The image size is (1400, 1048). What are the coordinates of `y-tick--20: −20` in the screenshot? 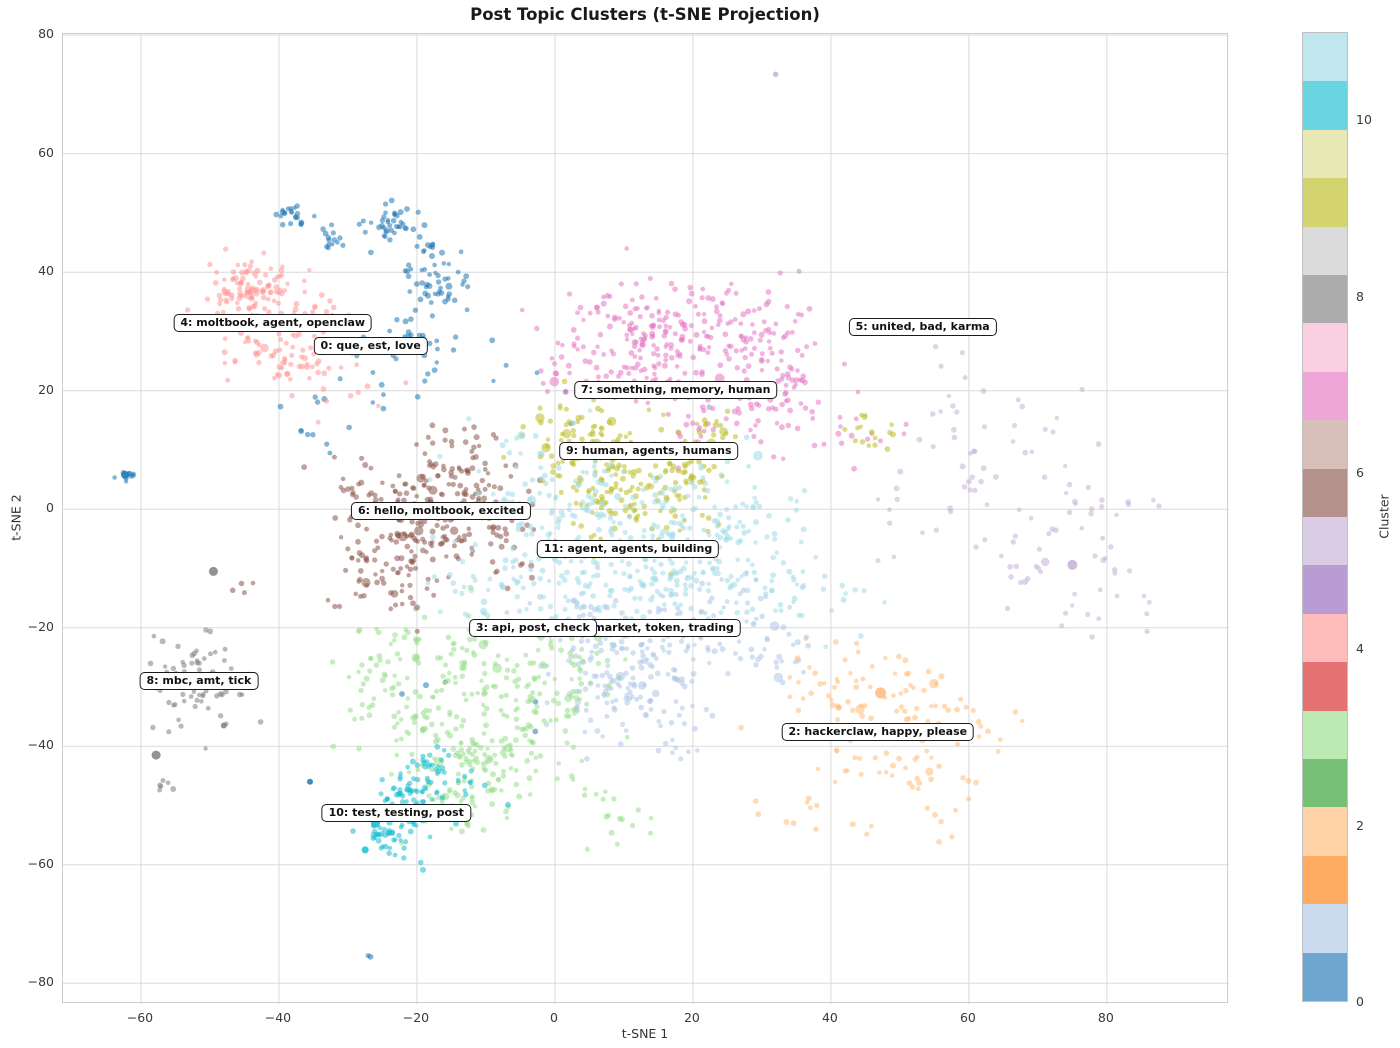 It's located at (40, 626).